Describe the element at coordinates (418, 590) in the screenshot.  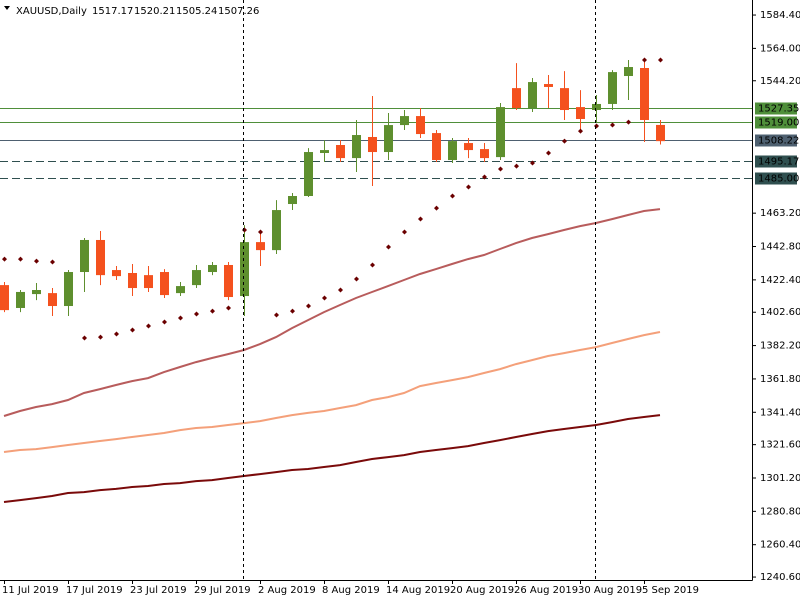
I see `x-tick-label: 14 Aug 2019` at that location.